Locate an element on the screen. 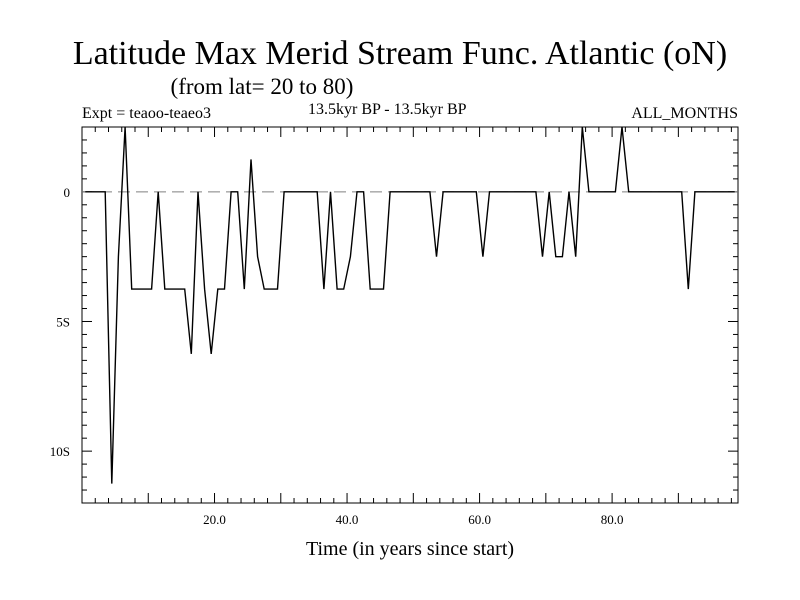 This screenshot has width=800, height=600. y-tick-label: 0 is located at coordinates (67, 192).